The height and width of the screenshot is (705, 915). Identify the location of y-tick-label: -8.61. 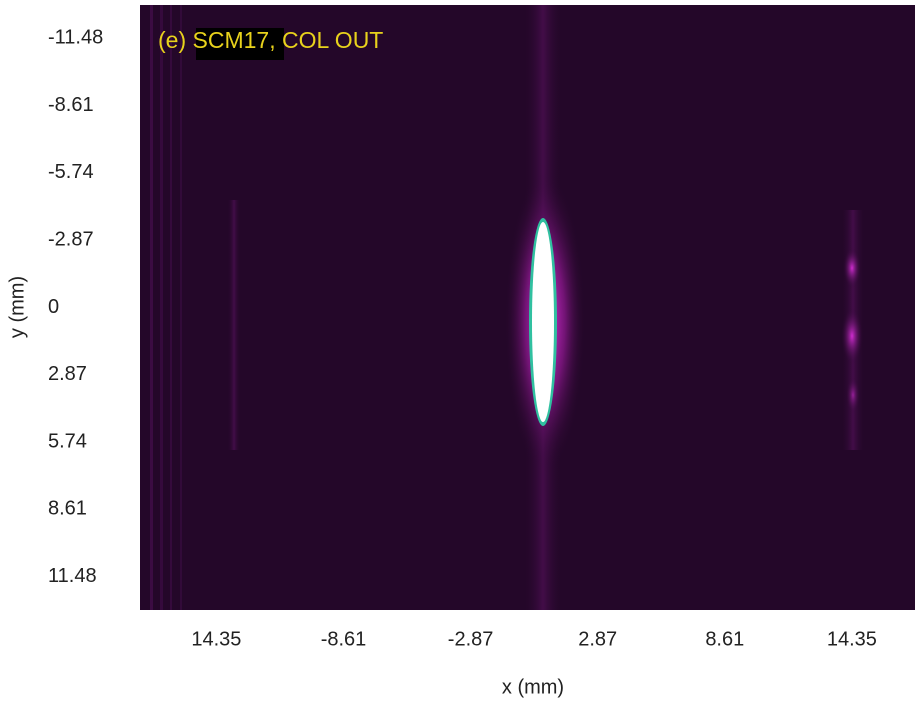
(71, 105).